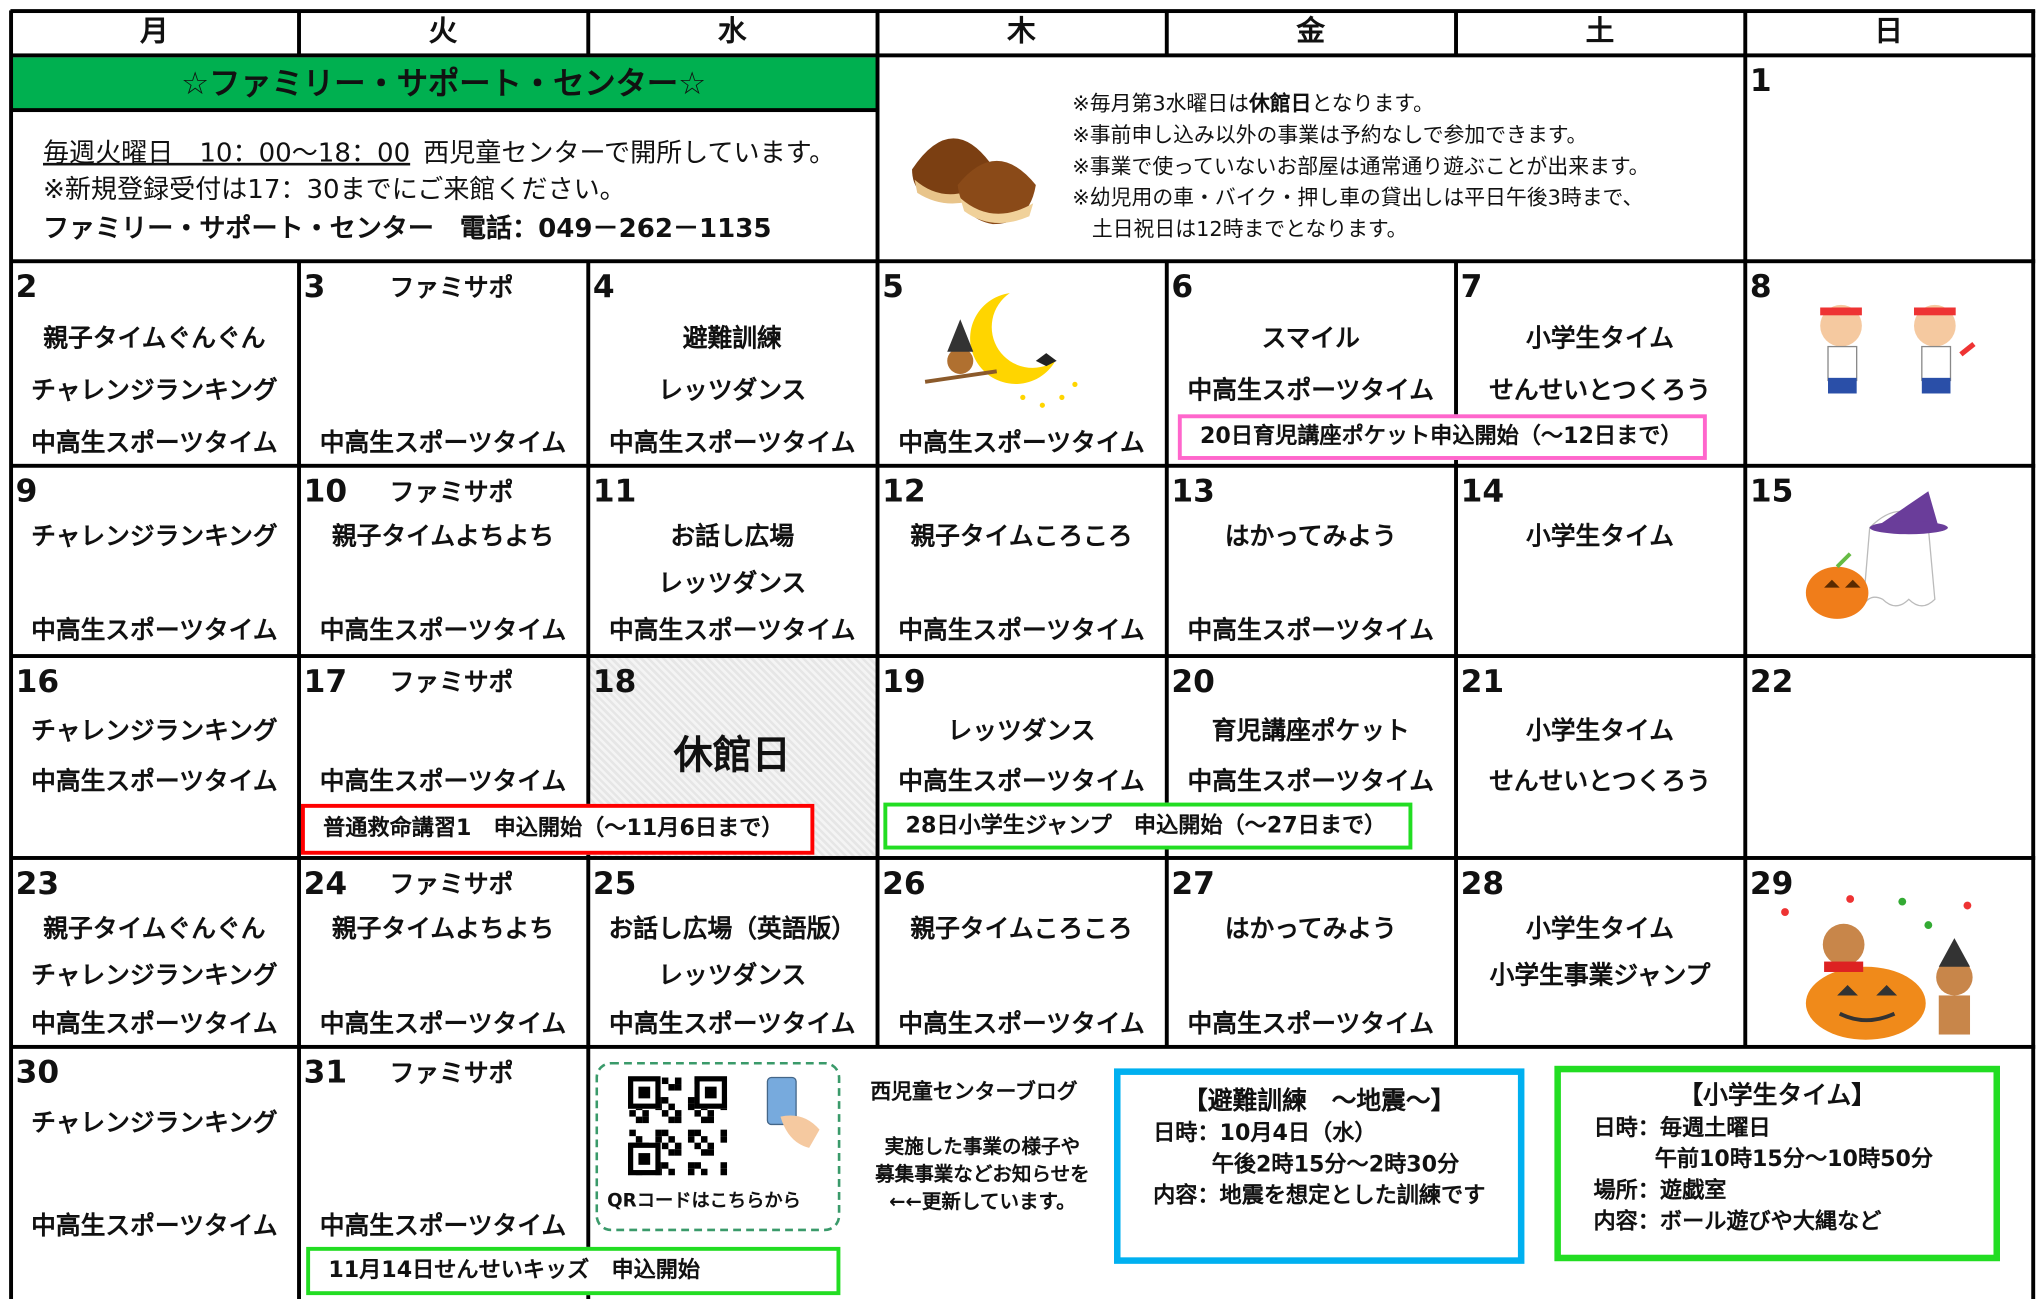 Image resolution: width=2043 pixels, height=1299 pixels. Describe the element at coordinates (1160, 103) in the screenshot. I see `notice-text: ※毎月第3水曜日は` at that location.